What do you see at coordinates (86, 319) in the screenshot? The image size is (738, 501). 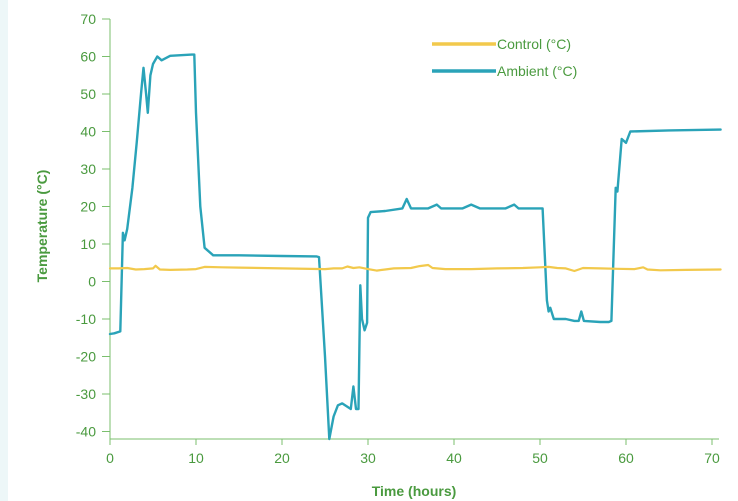 I see `y-tick-label: -10` at bounding box center [86, 319].